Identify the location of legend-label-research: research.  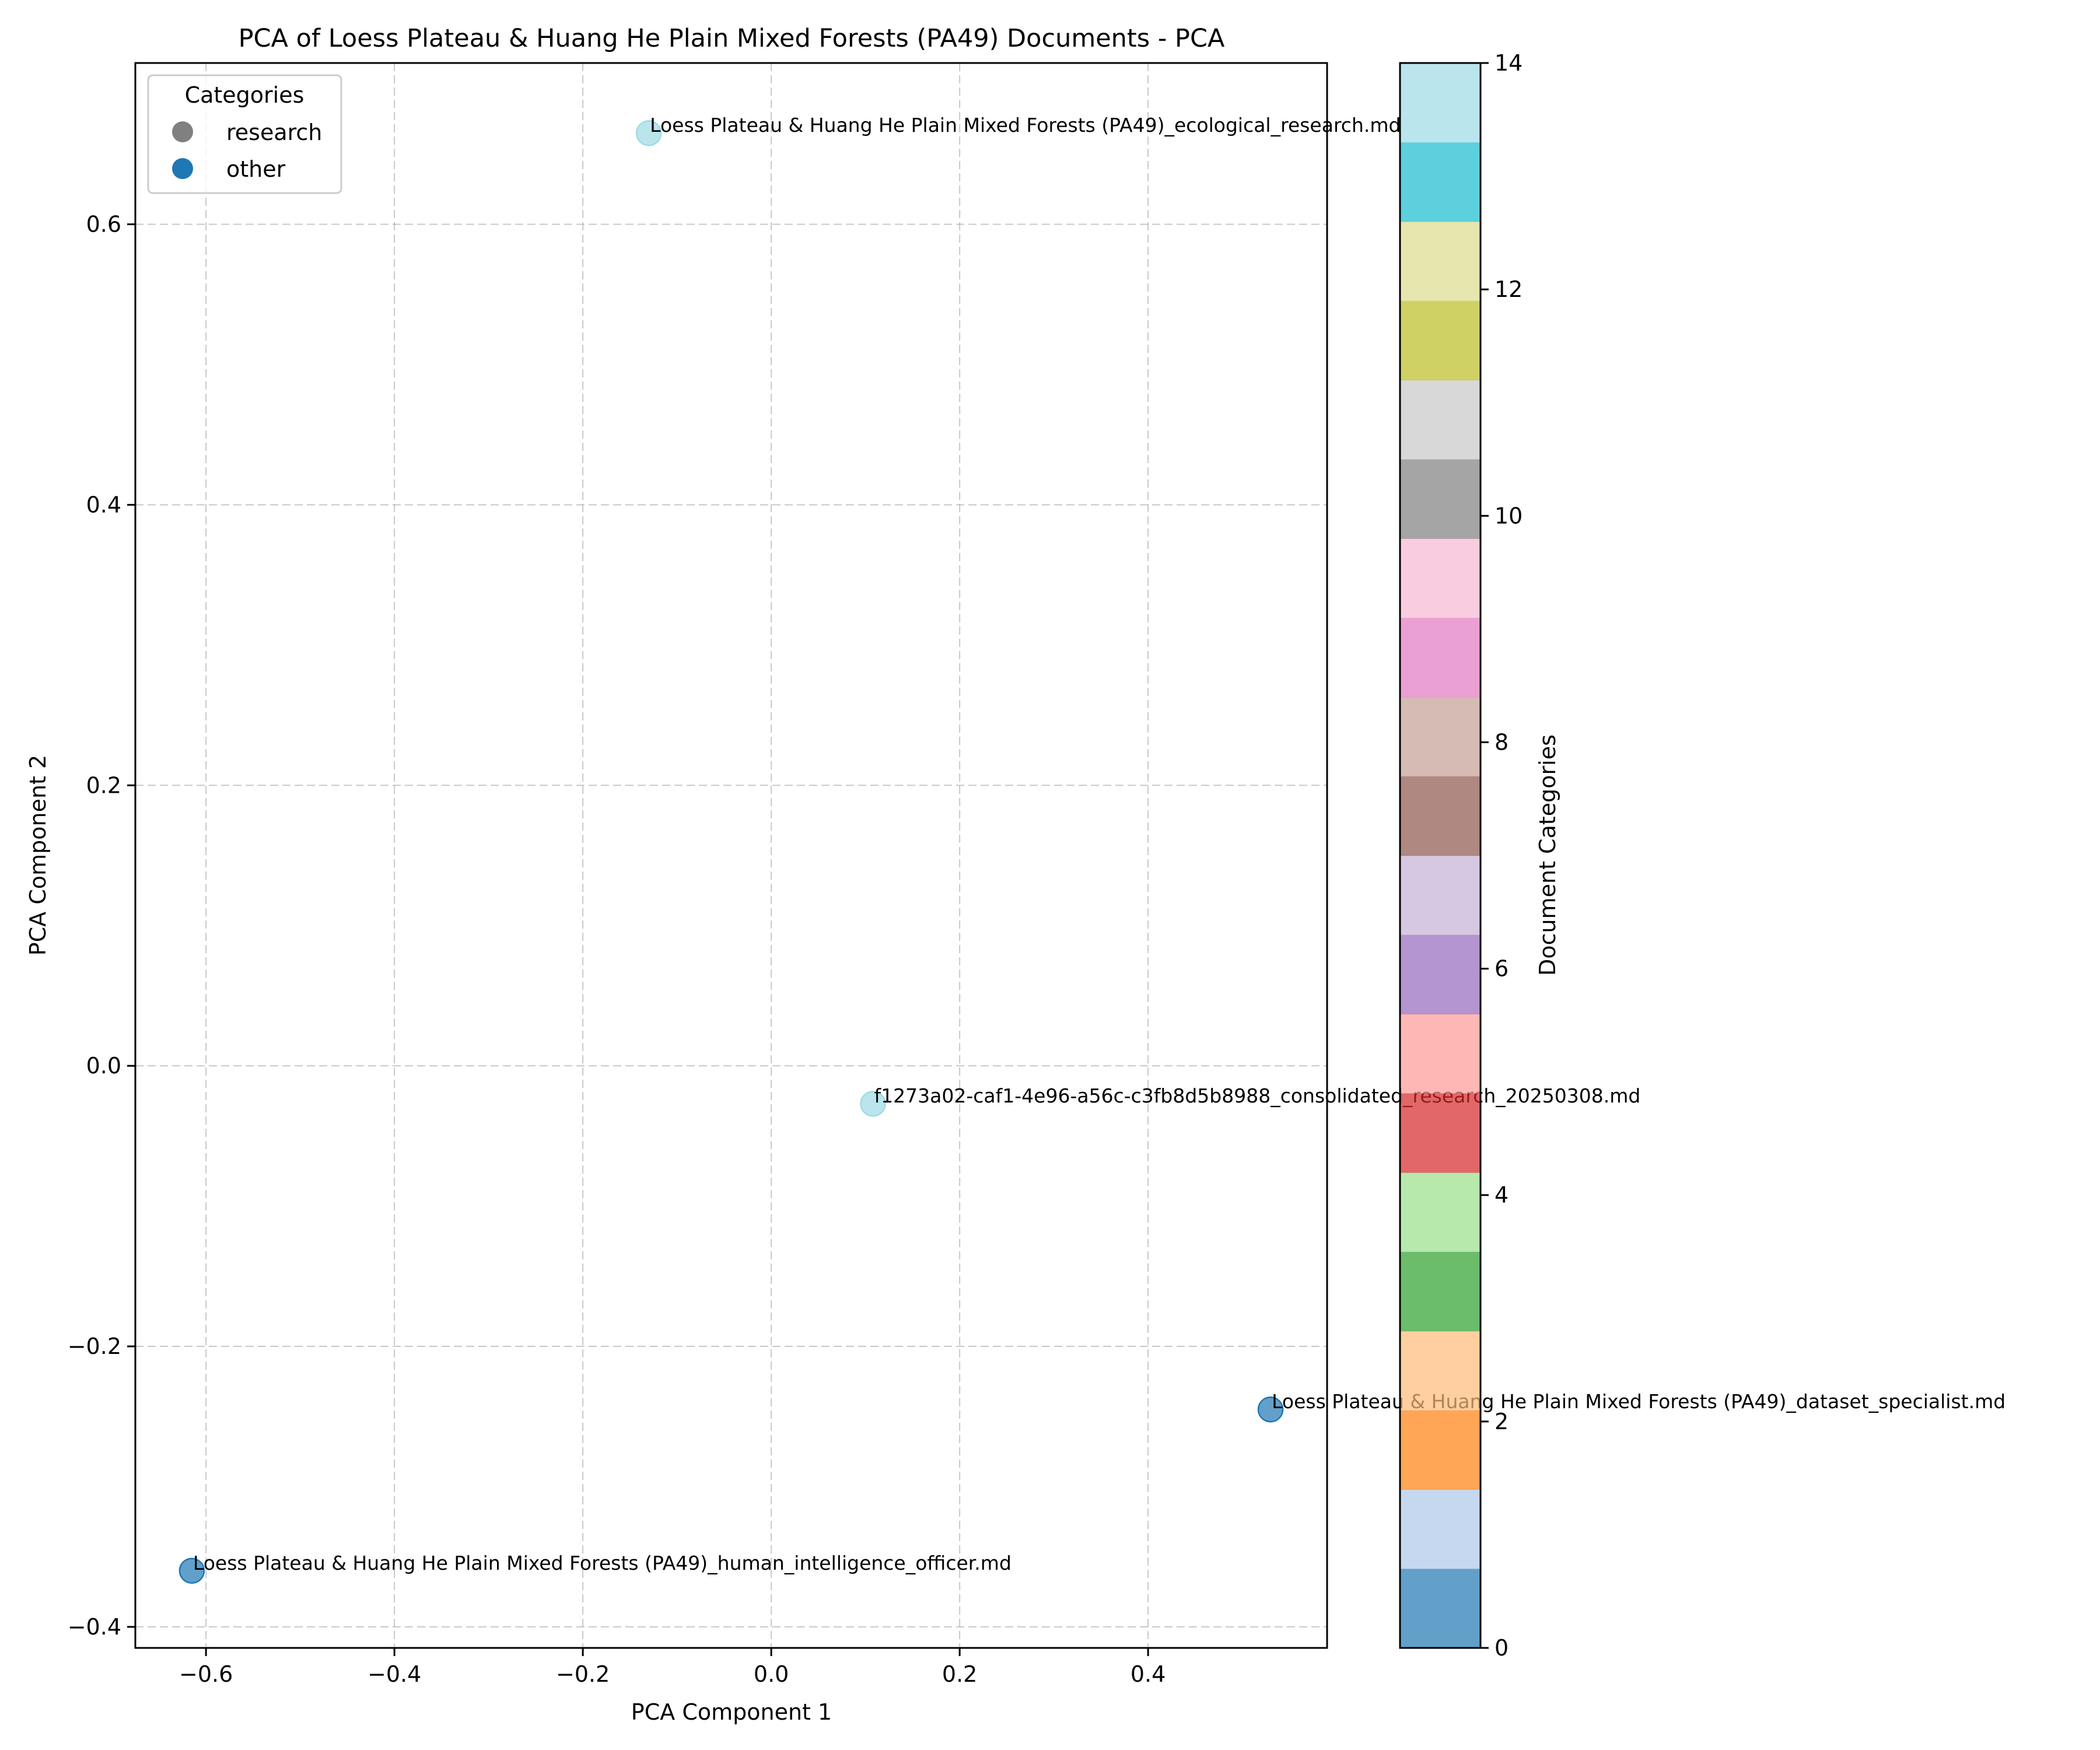
(274, 132).